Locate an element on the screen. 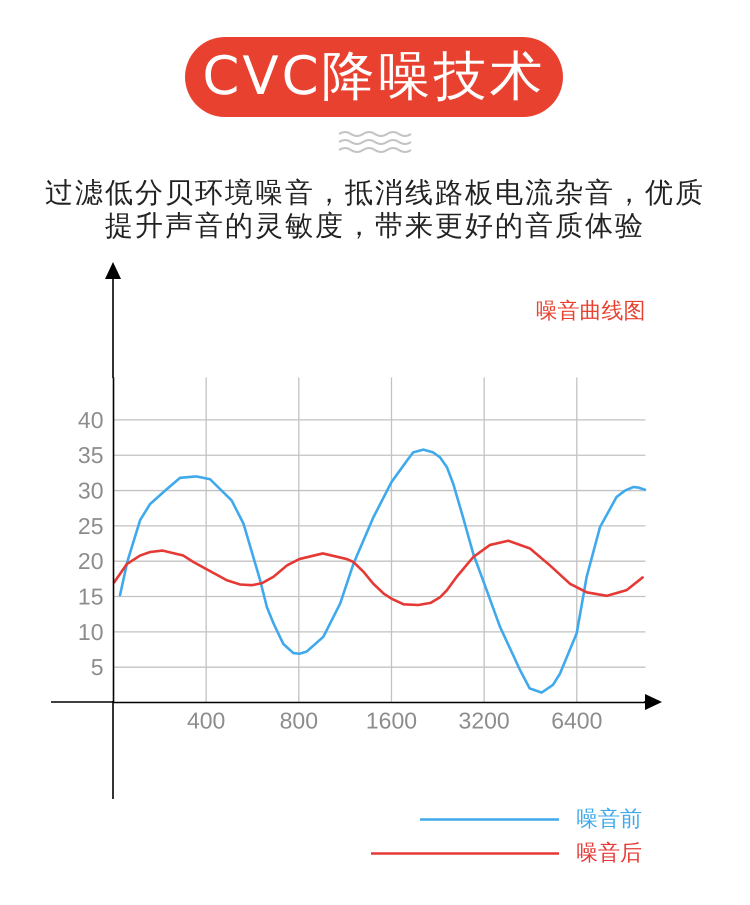 The height and width of the screenshot is (905, 750). chart-subtitle: 过滤低分贝环境噪音，抵消线路板电流杂音，优质提升声音的灵敏度，带来更好的音质体验 is located at coordinates (375, 209).